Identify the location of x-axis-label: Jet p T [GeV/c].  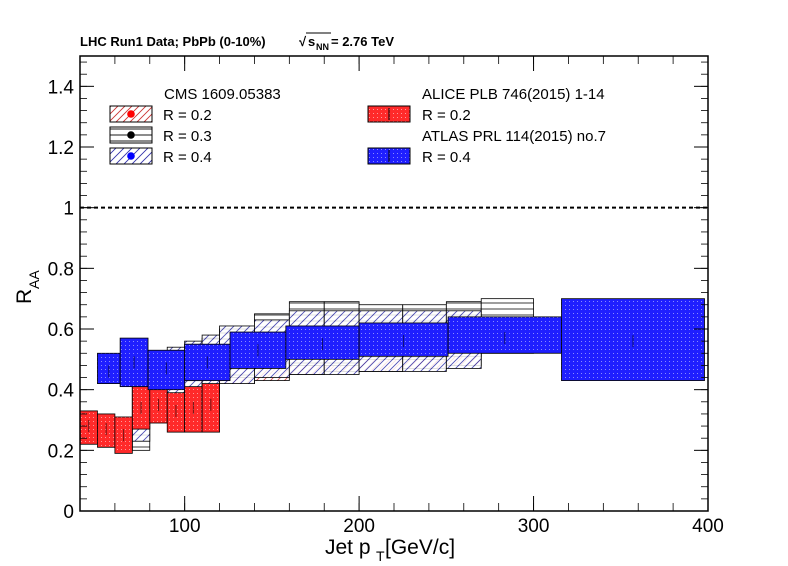
(390, 550).